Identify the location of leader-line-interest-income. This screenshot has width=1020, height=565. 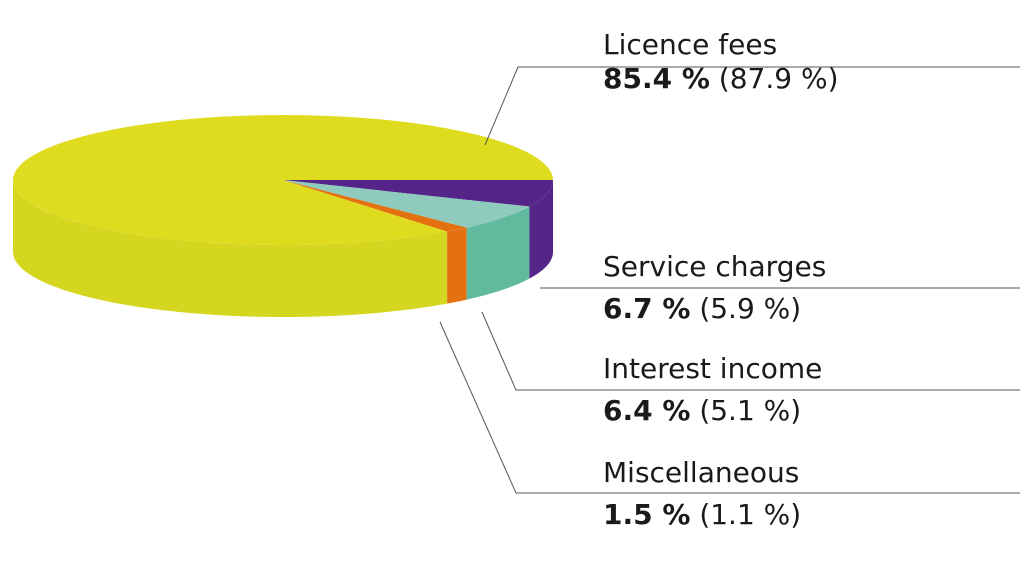
(750, 351).